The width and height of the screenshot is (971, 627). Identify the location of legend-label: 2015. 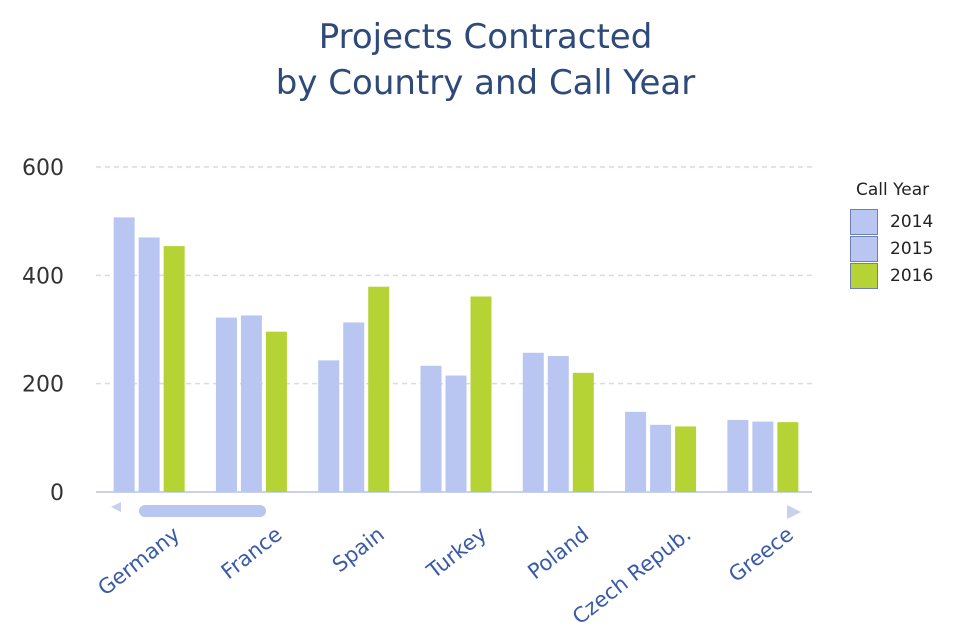
(912, 248).